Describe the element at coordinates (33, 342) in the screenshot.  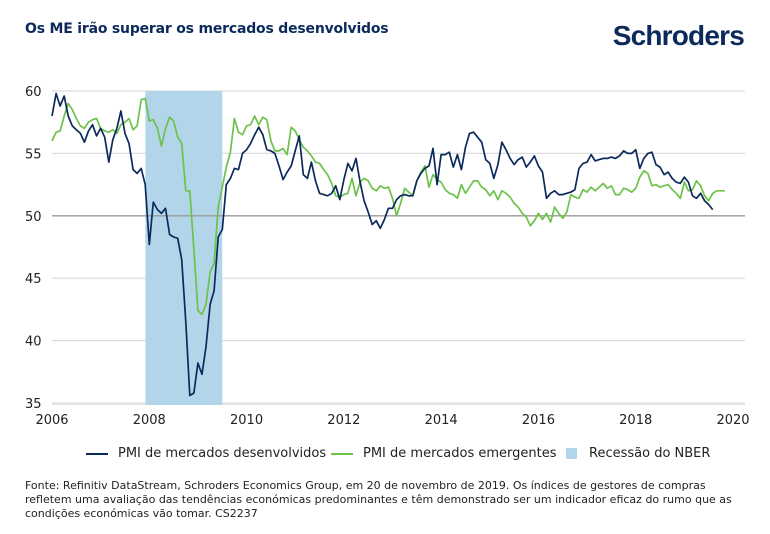
I see `y-tick-label: 40` at that location.